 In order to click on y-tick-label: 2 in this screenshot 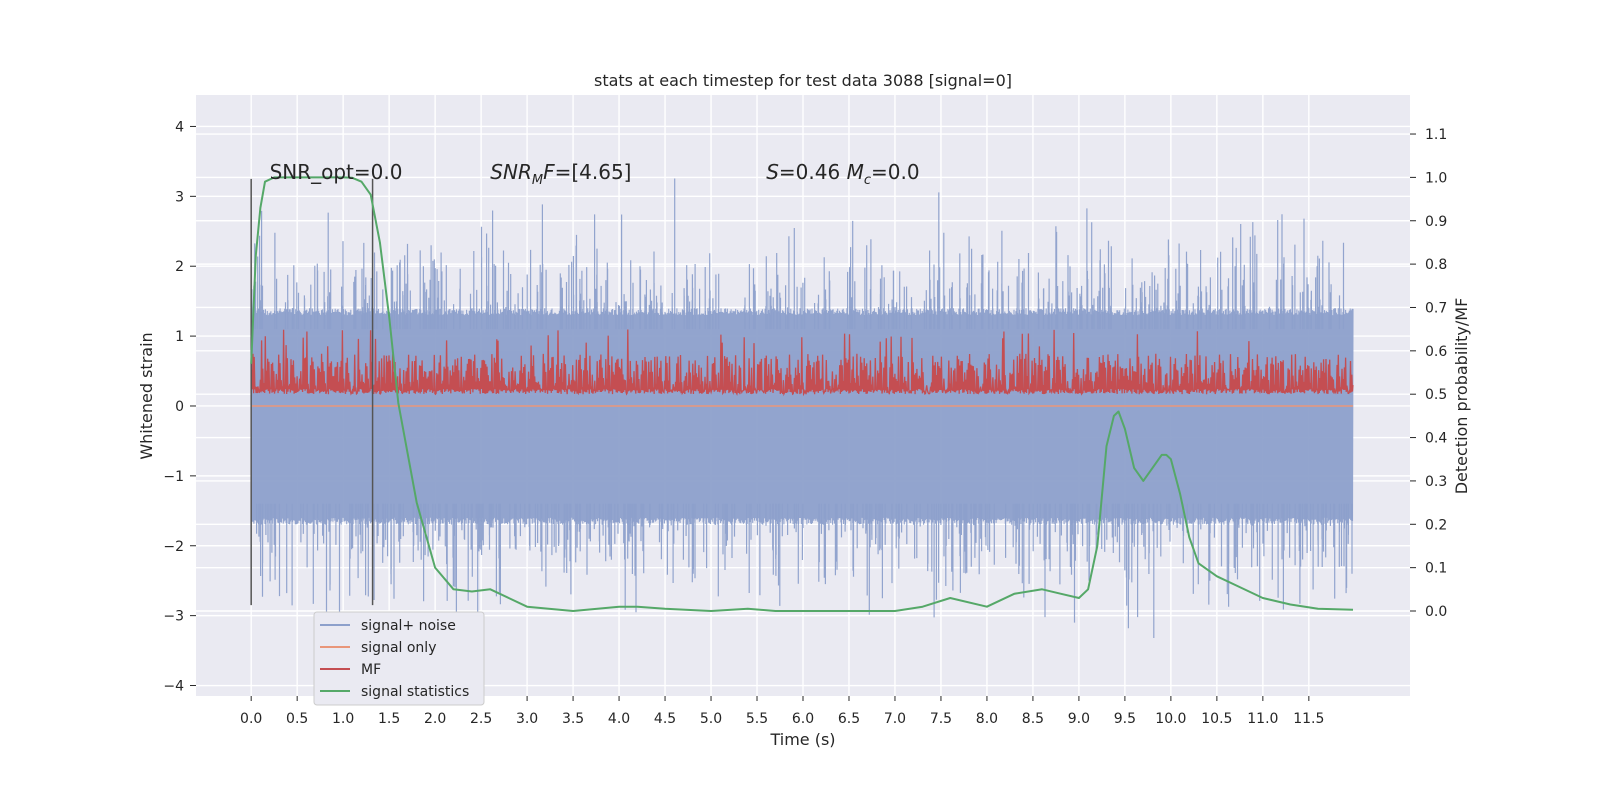, I will do `click(179, 267)`.